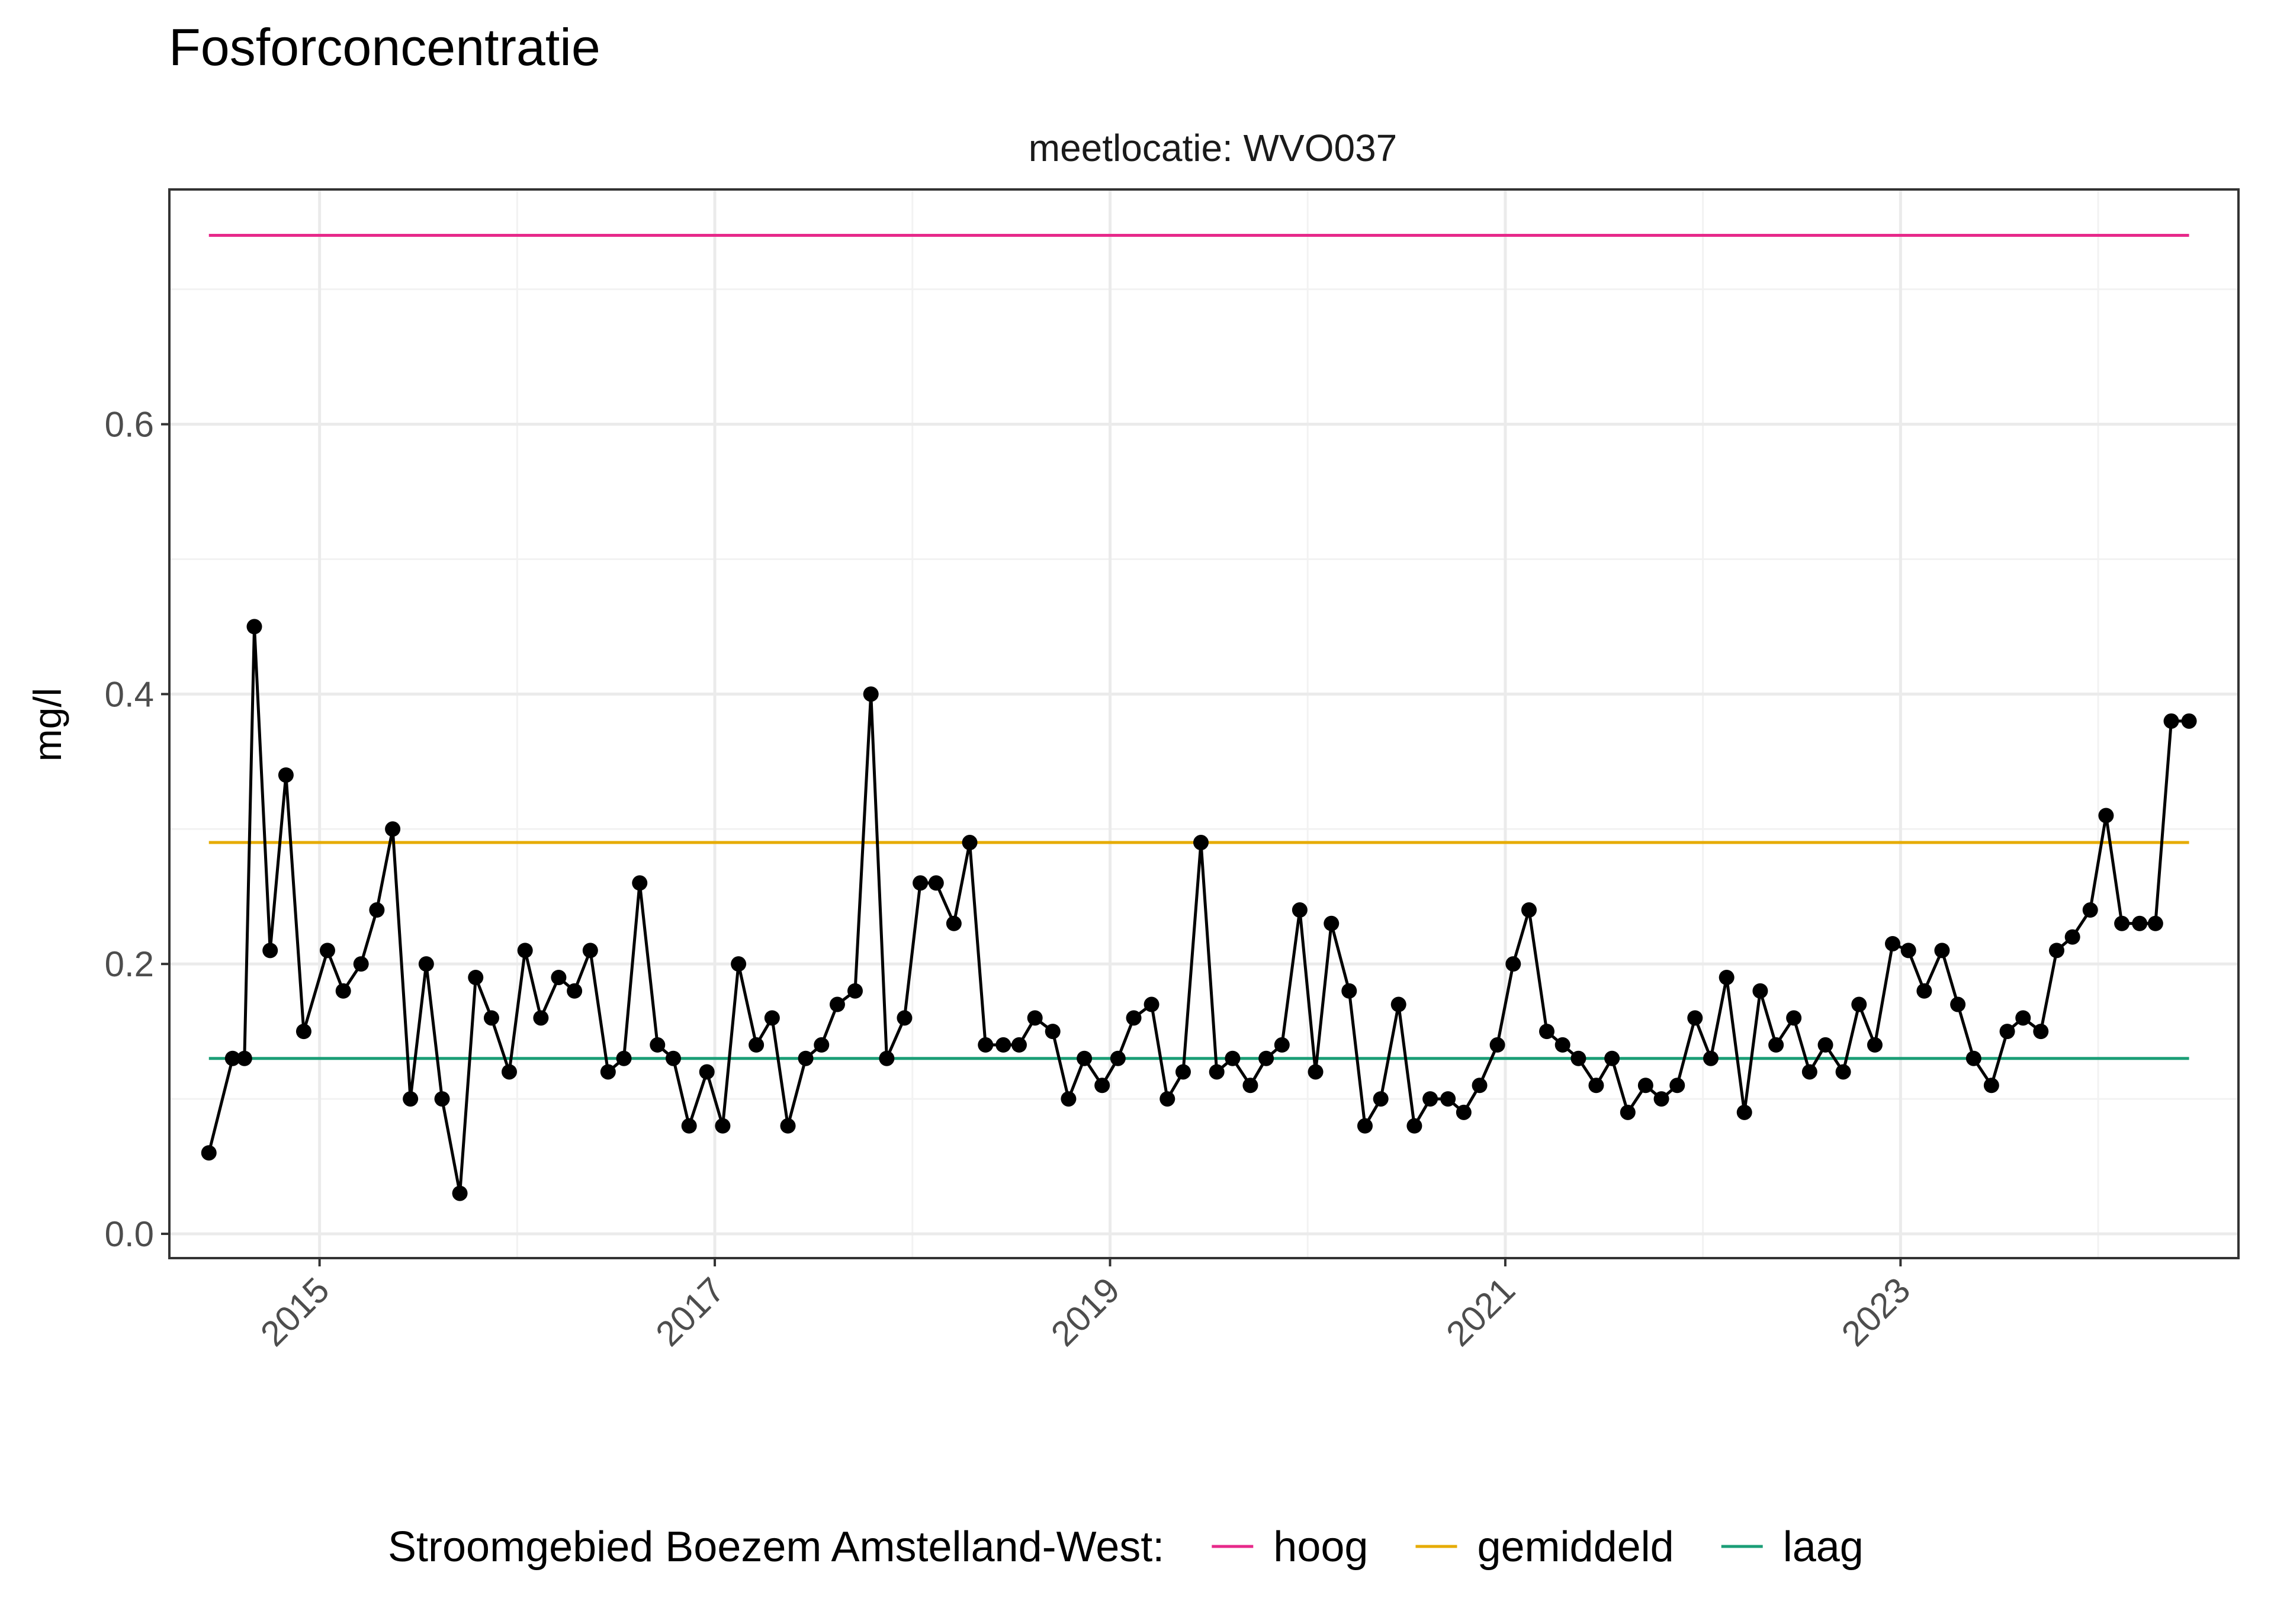  Describe the element at coordinates (129, 694) in the screenshot. I see `y-tick-label: 0.4` at that location.